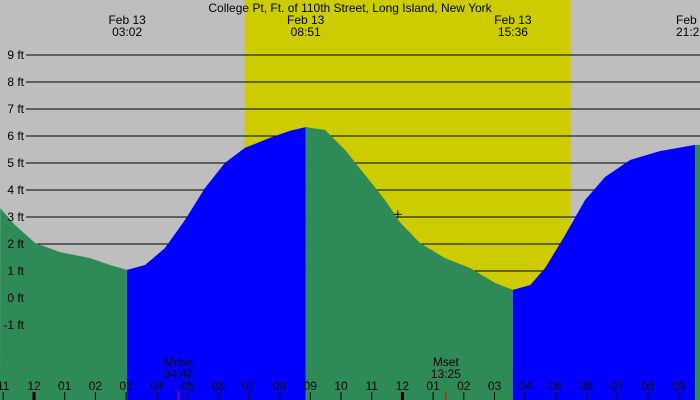 This screenshot has height=400, width=700. Describe the element at coordinates (15, 217) in the screenshot. I see `y-tick-label: 3 ft` at that location.